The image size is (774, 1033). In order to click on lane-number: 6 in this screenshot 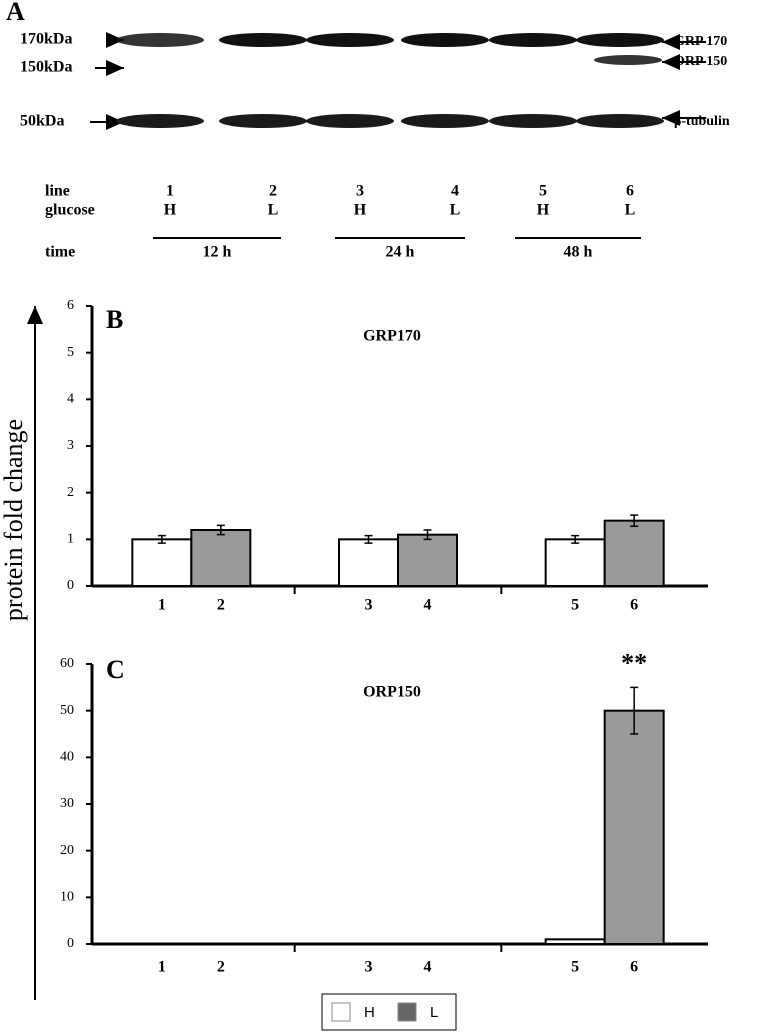, I will do `click(630, 191)`.